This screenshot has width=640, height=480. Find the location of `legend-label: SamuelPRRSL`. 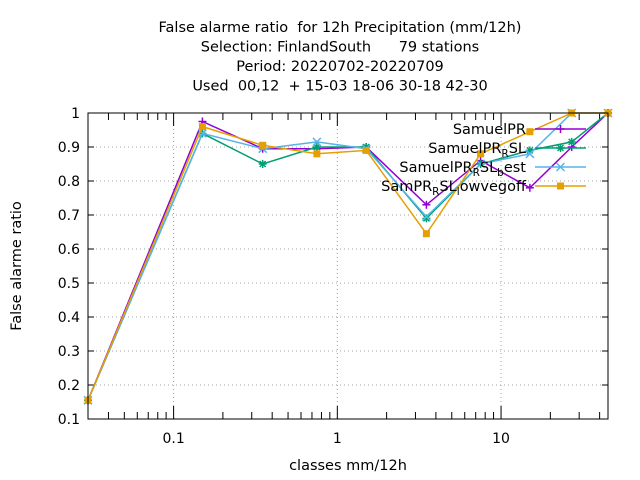

legend-label: SamuelPRRSL is located at coordinates (477, 150).